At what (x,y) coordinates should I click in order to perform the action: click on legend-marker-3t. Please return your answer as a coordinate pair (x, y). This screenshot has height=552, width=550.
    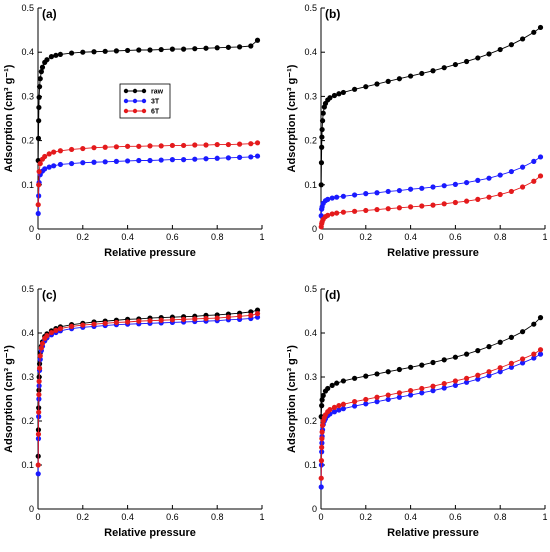
    Looking at the image, I should click on (144, 101).